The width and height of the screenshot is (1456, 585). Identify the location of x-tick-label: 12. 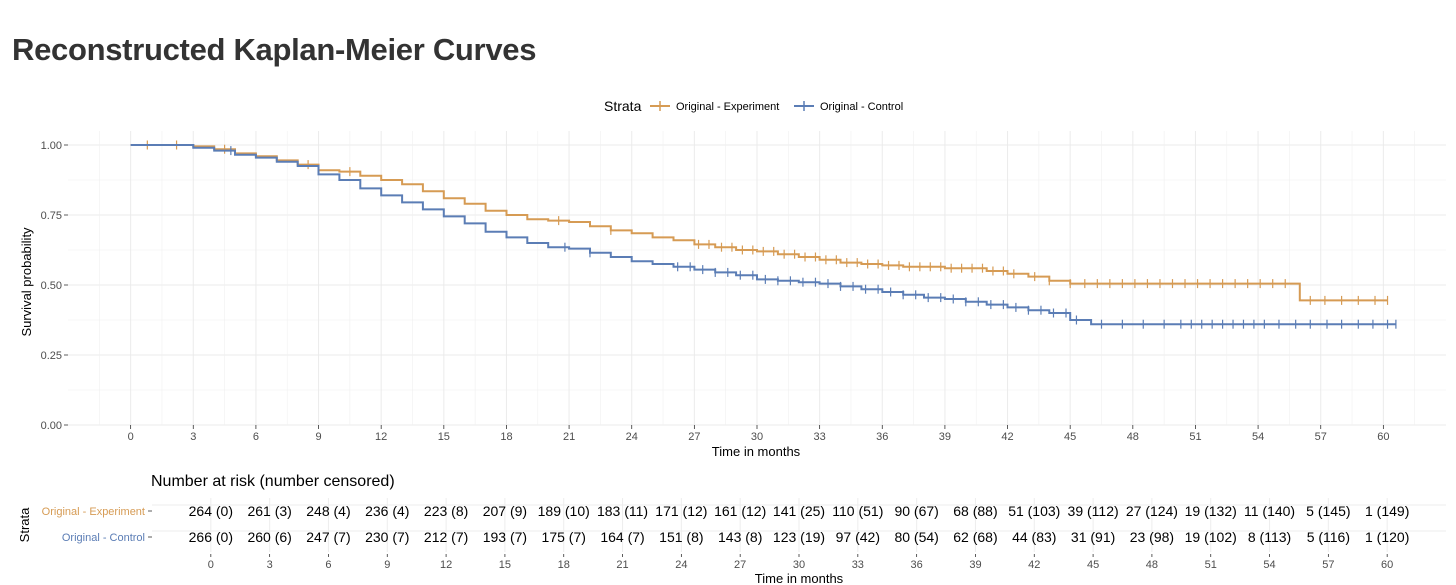
(381, 437).